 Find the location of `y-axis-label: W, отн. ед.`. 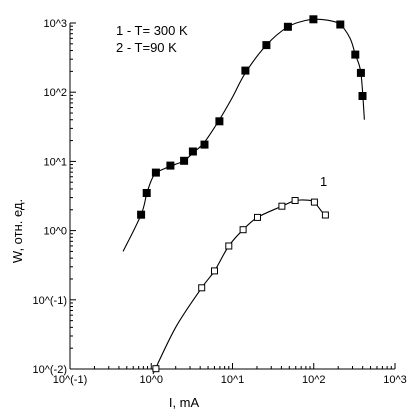

y-axis-label: W, отн. ед. is located at coordinates (17, 231).